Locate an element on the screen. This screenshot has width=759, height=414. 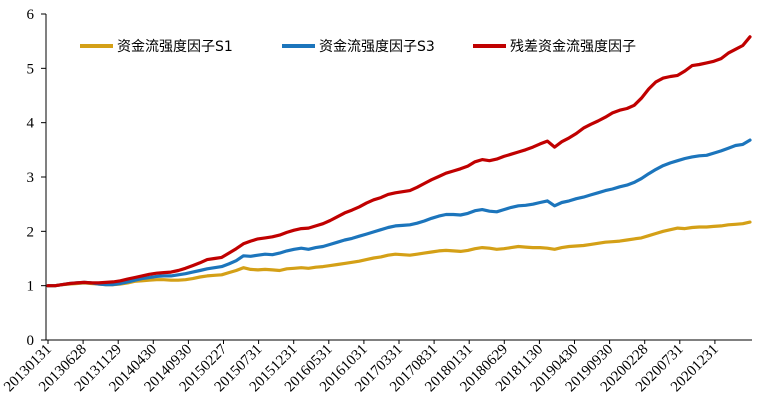
y-tick-label: 0 is located at coordinates (31, 341).